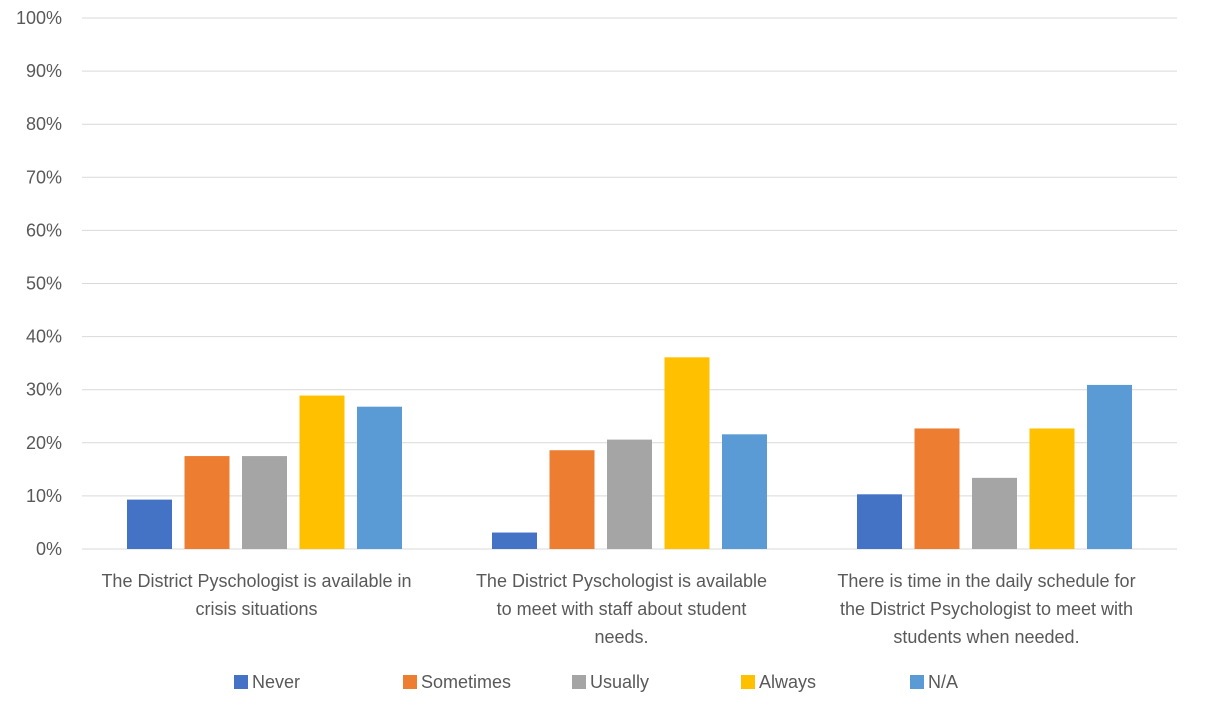 The height and width of the screenshot is (706, 1207). I want to click on y-tick-label: 0%, so click(49, 549).